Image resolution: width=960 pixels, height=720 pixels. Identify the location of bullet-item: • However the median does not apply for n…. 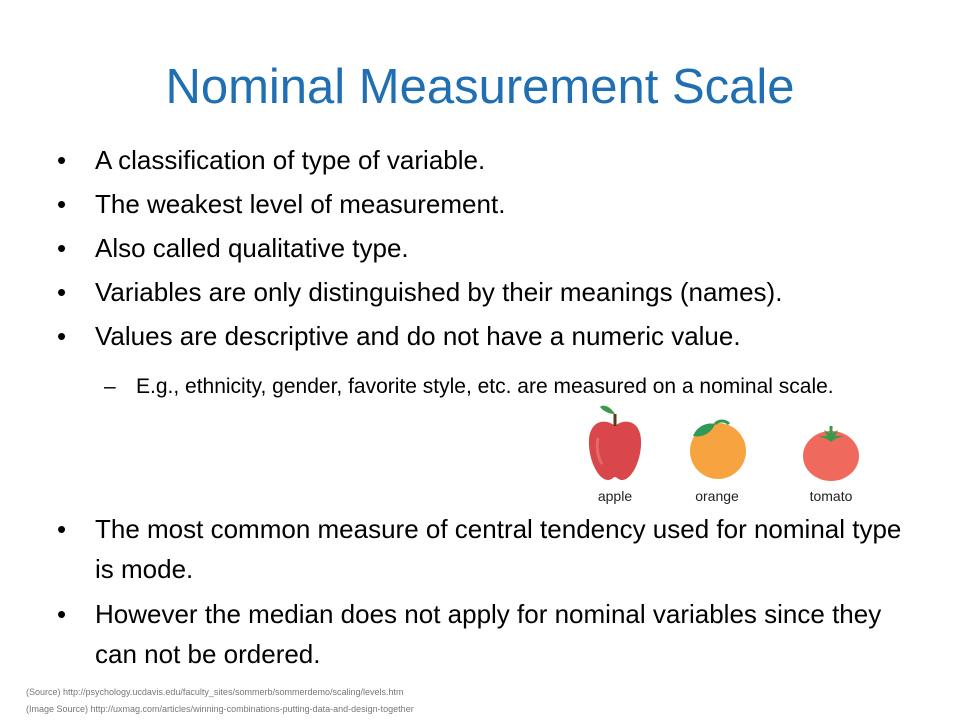
(487, 634).